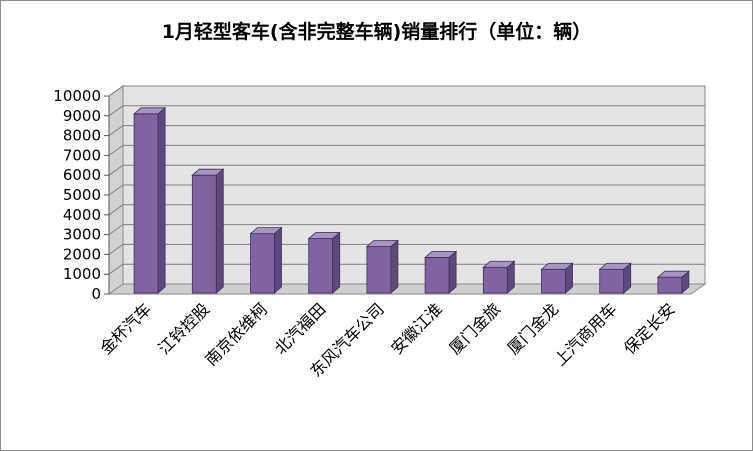 The width and height of the screenshot is (753, 451). I want to click on y-tick-label: 10000, so click(77, 96).